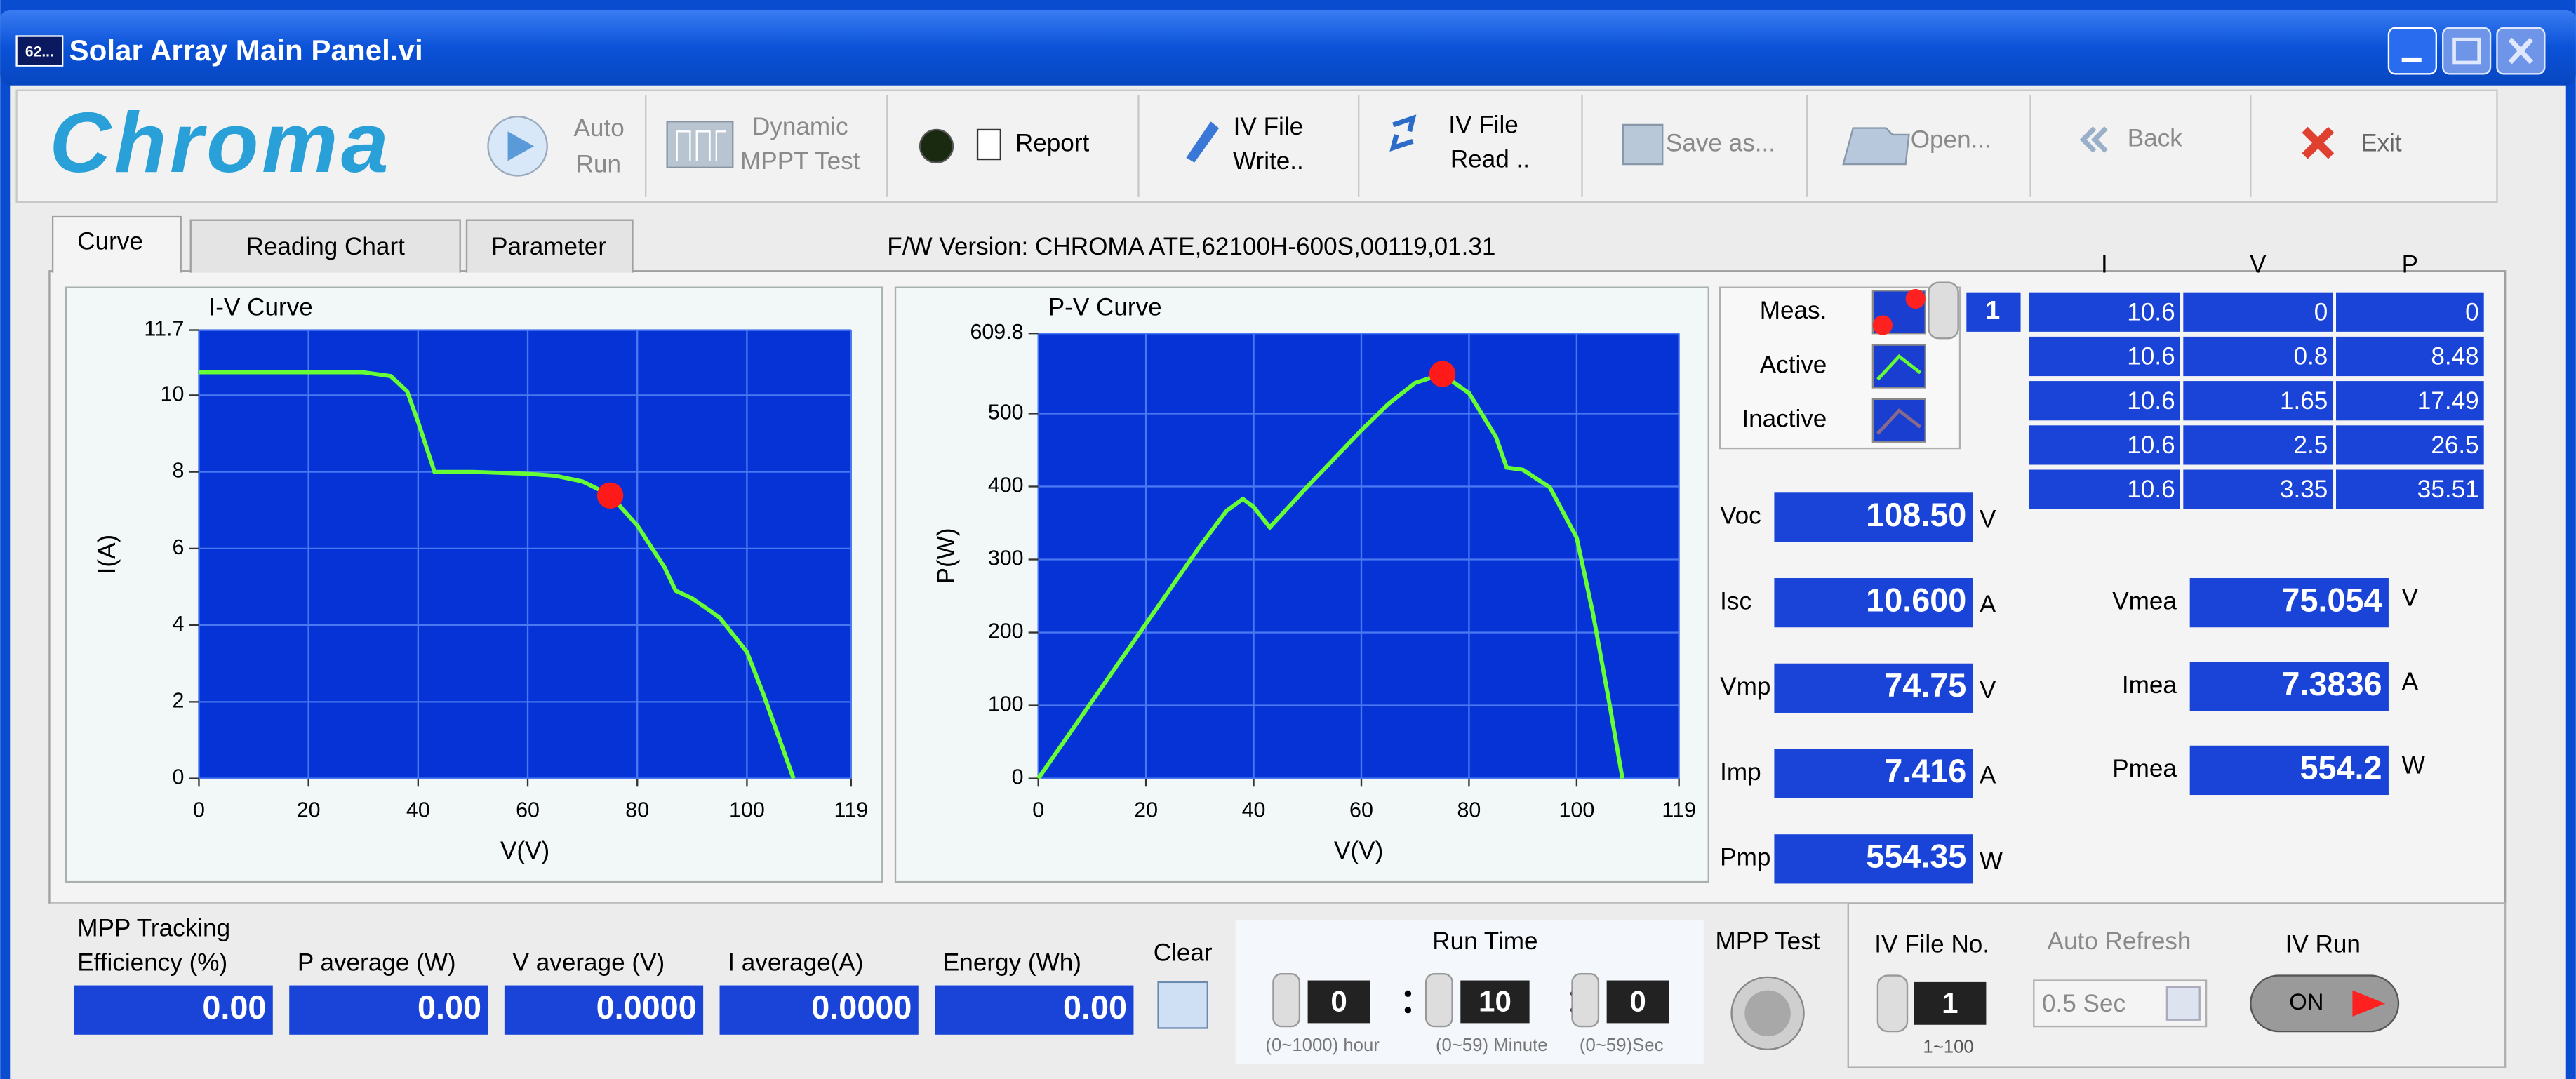 The width and height of the screenshot is (2576, 1079). Describe the element at coordinates (1993, 312) in the screenshot. I see `legend-index-box` at that location.